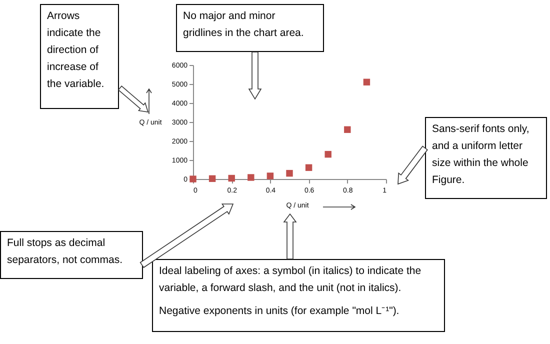 This screenshot has height=344, width=550. I want to click on text: Arrows indicate the direction of increase of the variable., so click(76, 50).